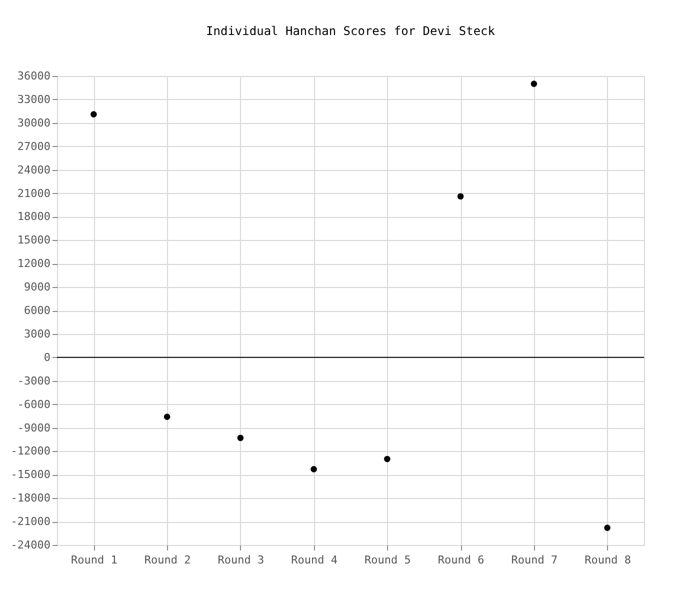  What do you see at coordinates (37, 310) in the screenshot?
I see `y-tick-label: 6000` at bounding box center [37, 310].